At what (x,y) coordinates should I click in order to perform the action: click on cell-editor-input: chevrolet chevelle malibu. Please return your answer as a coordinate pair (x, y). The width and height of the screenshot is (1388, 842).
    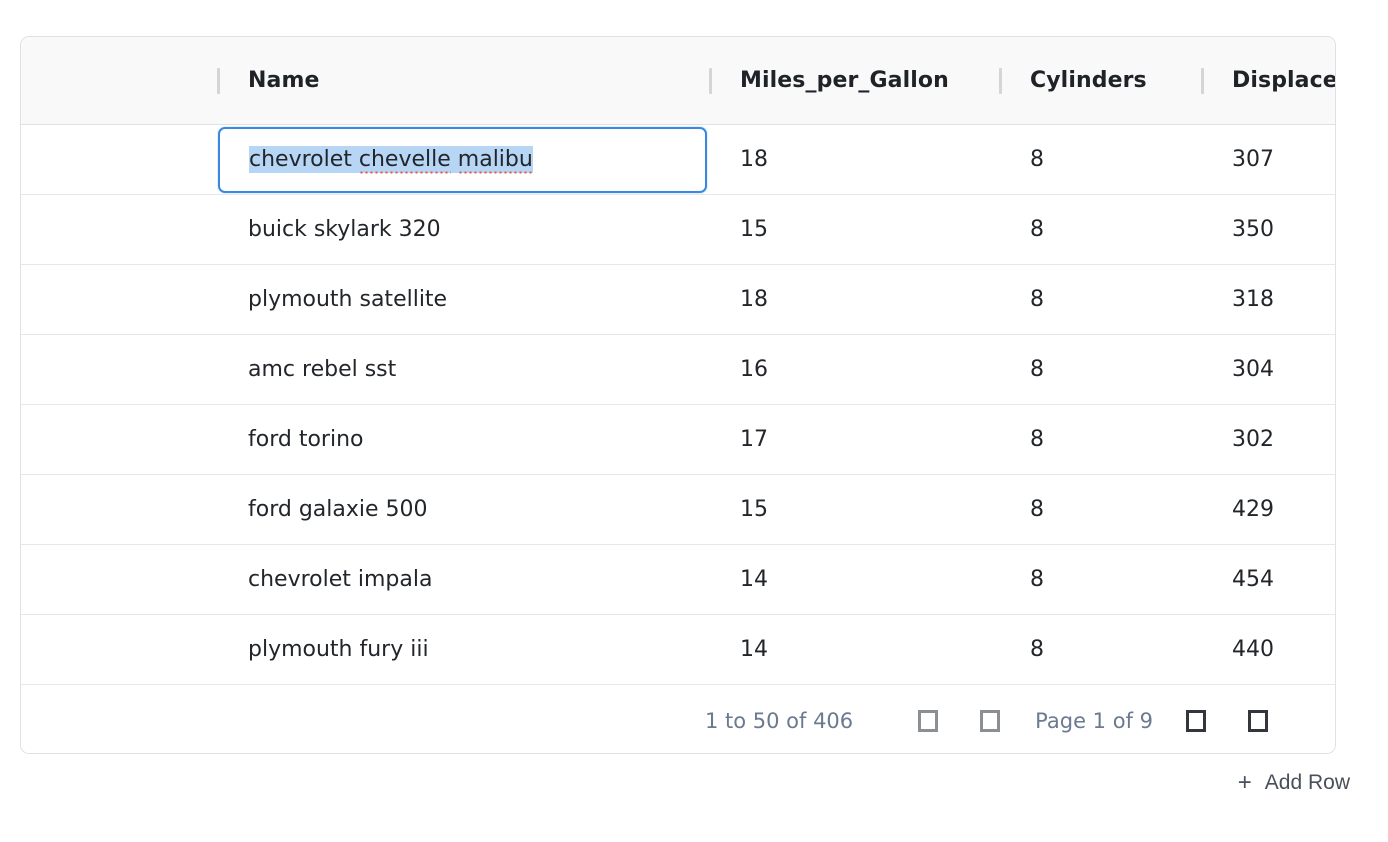
    Looking at the image, I should click on (462, 159).